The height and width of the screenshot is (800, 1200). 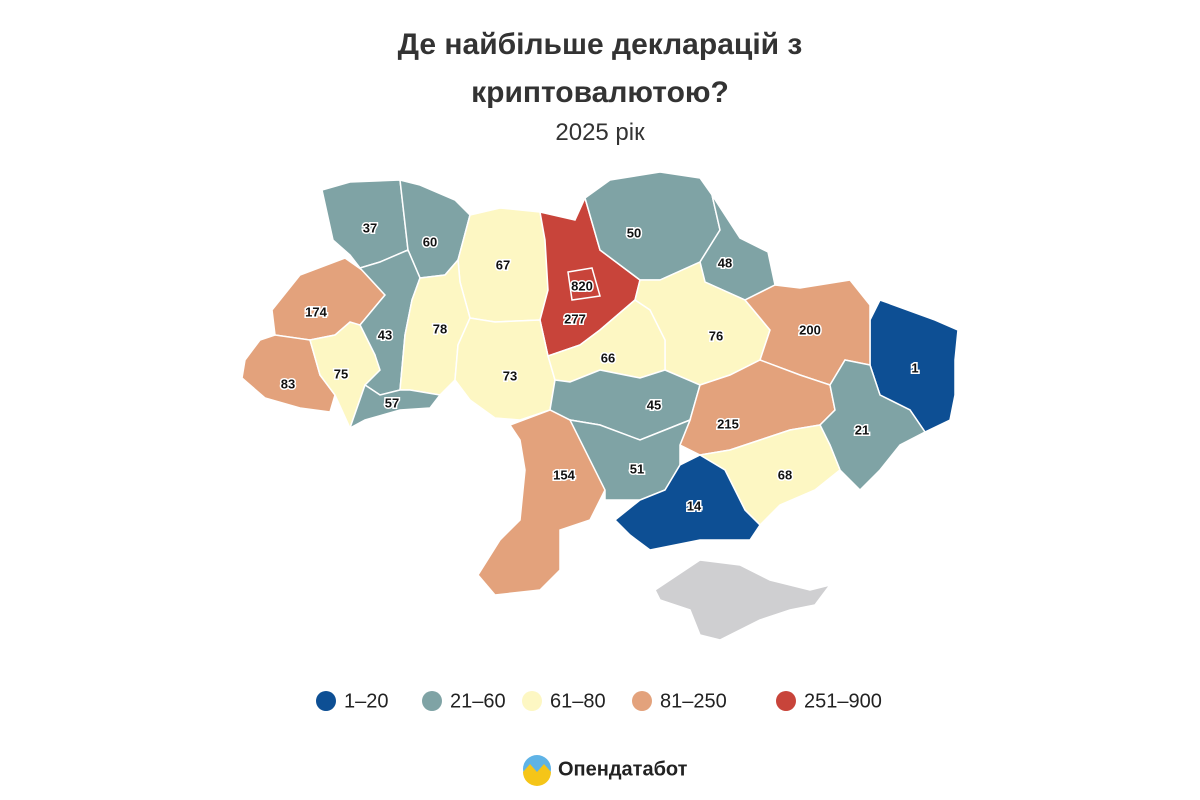 What do you see at coordinates (600, 68) in the screenshot?
I see `title-line: Де найбільше декларацій з криптовалютою?` at bounding box center [600, 68].